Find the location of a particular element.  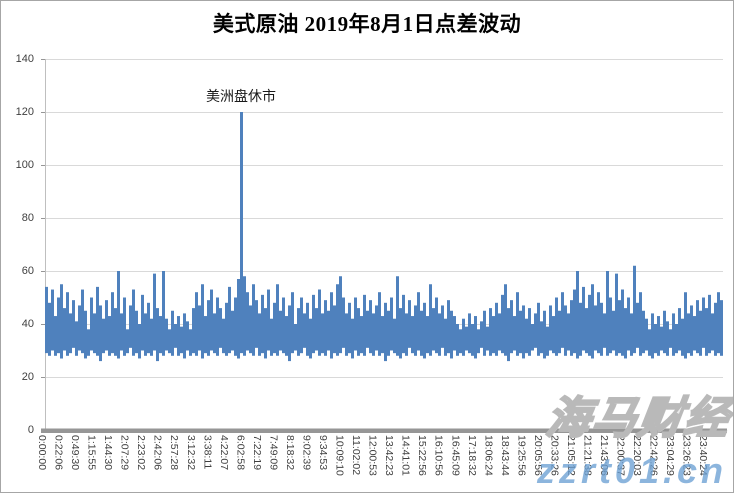

x-tick-label: 10:09:10 is located at coordinates (339, 455).